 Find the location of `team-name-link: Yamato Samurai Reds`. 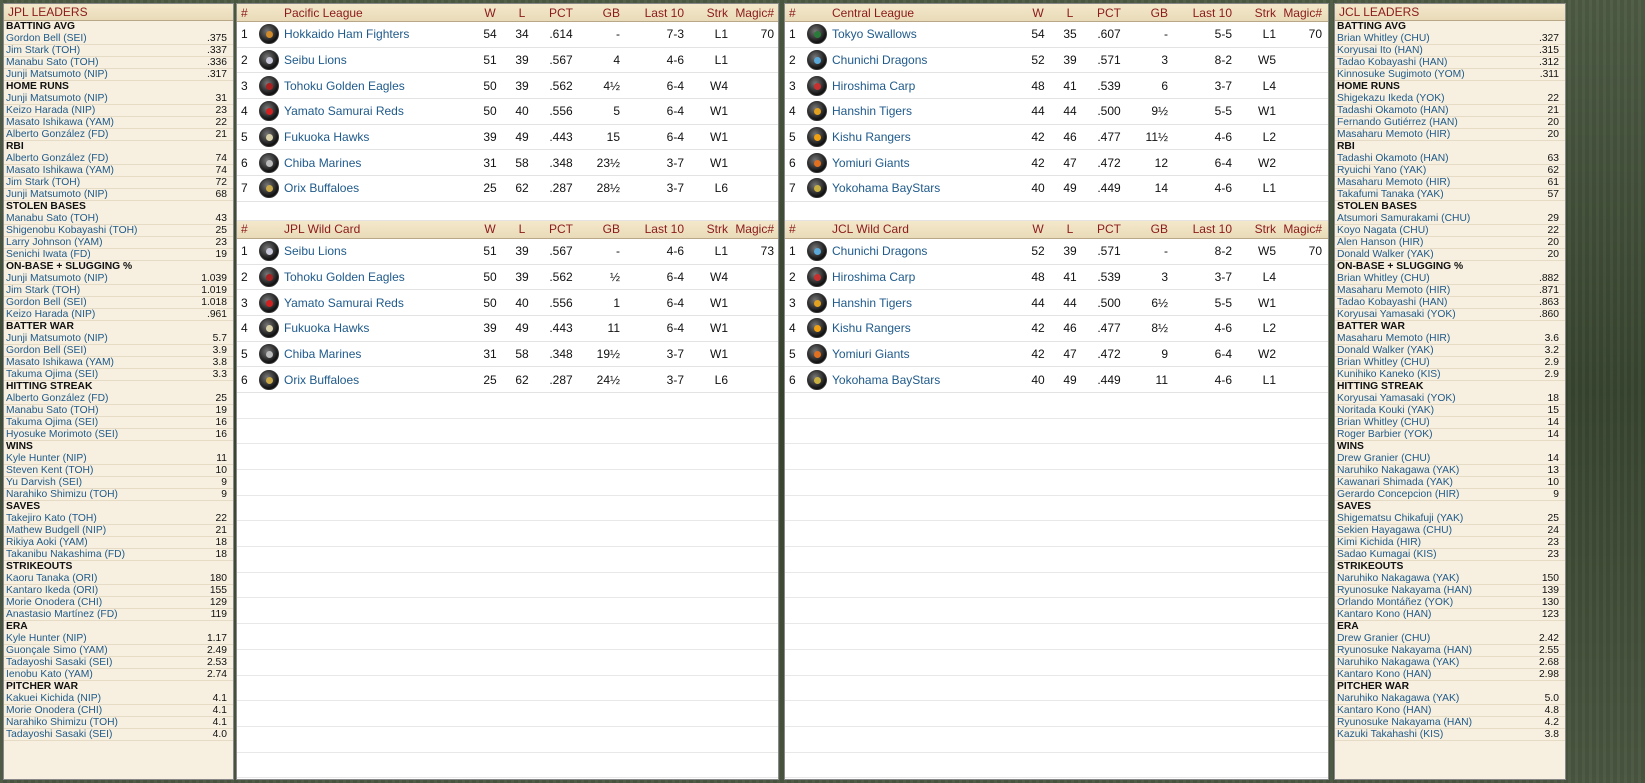

team-name-link: Yamato Samurai Reds is located at coordinates (344, 302).